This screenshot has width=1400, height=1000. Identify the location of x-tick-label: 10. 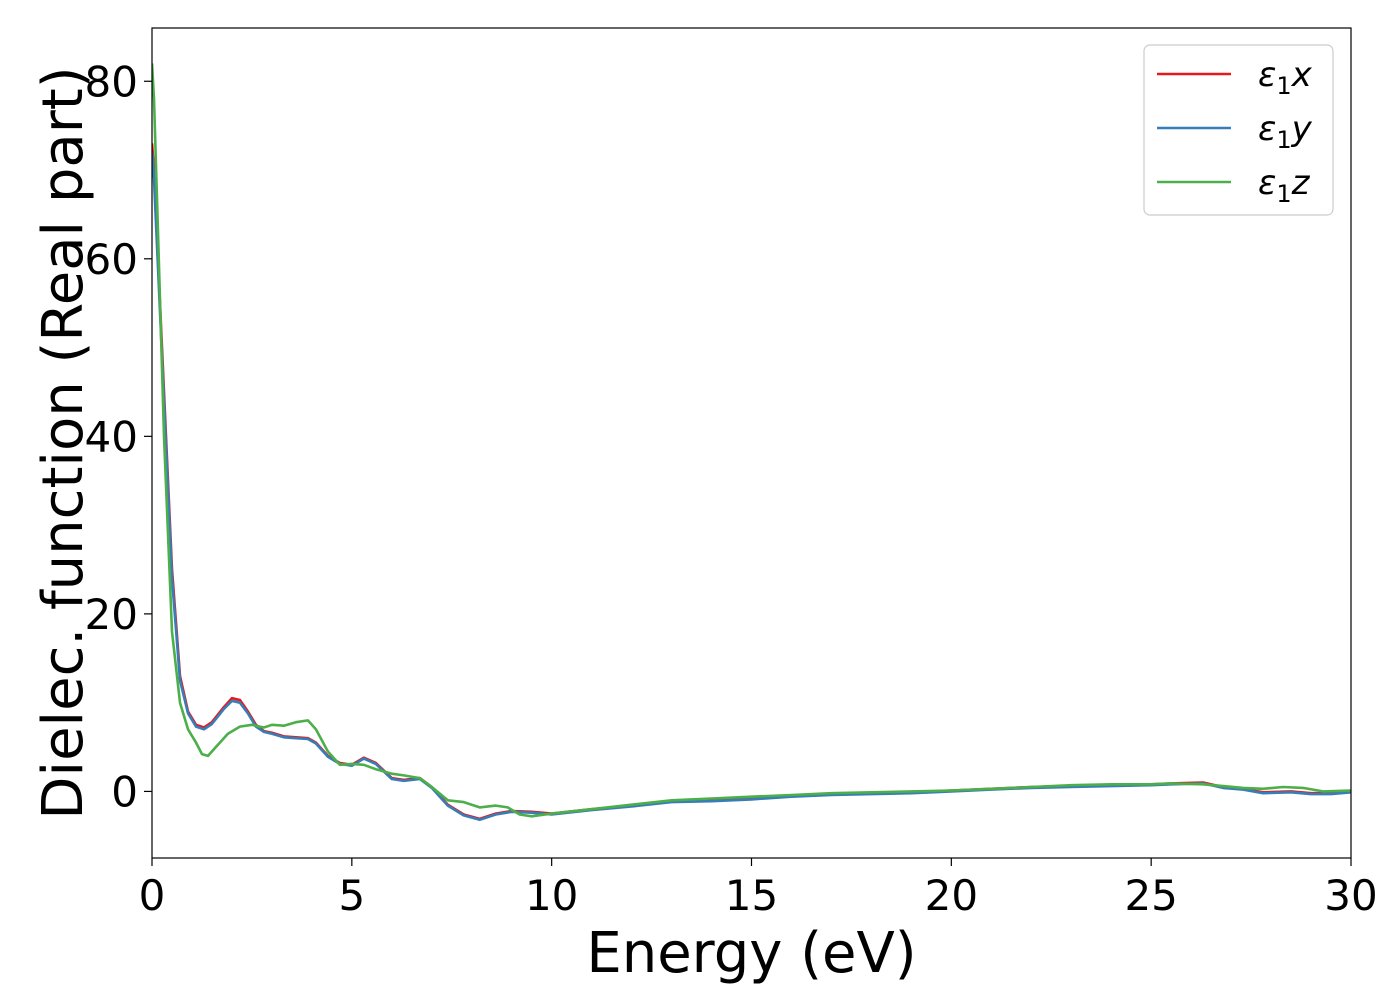
(551, 895).